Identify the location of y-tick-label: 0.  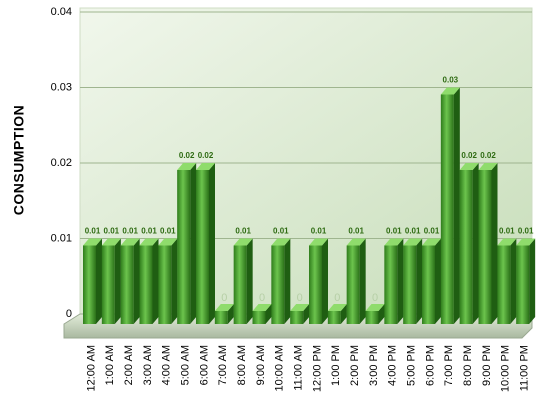
(69, 314).